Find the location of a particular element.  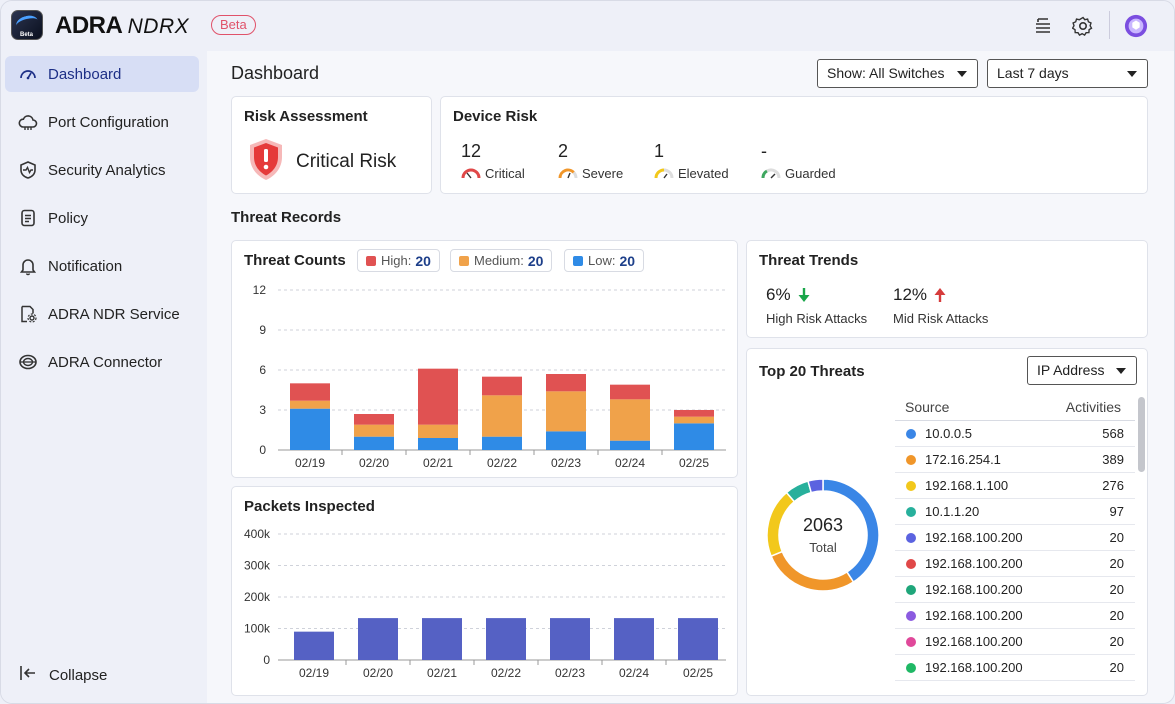

row-source-ip: 192.168.100.200 is located at coordinates (974, 537).